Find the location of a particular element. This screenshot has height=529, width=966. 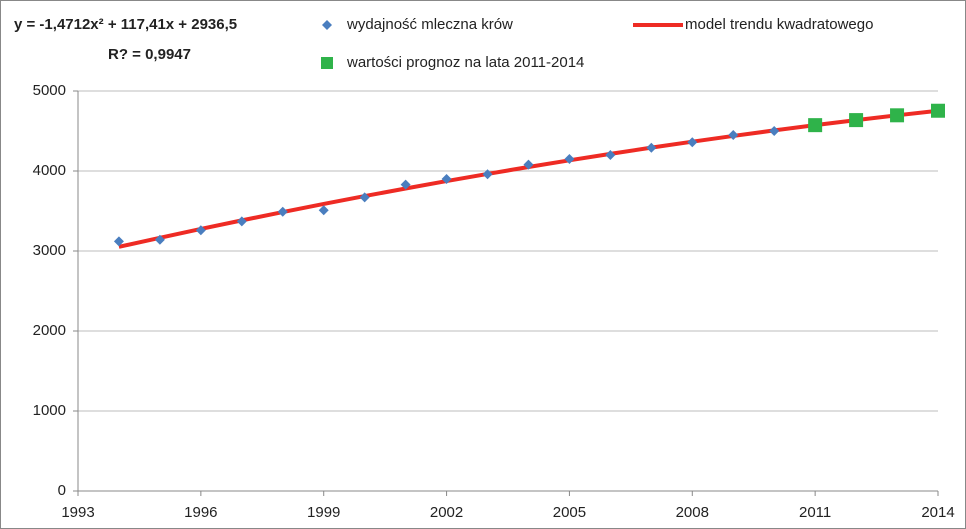

y-tick-label: 5000 is located at coordinates (49, 90).